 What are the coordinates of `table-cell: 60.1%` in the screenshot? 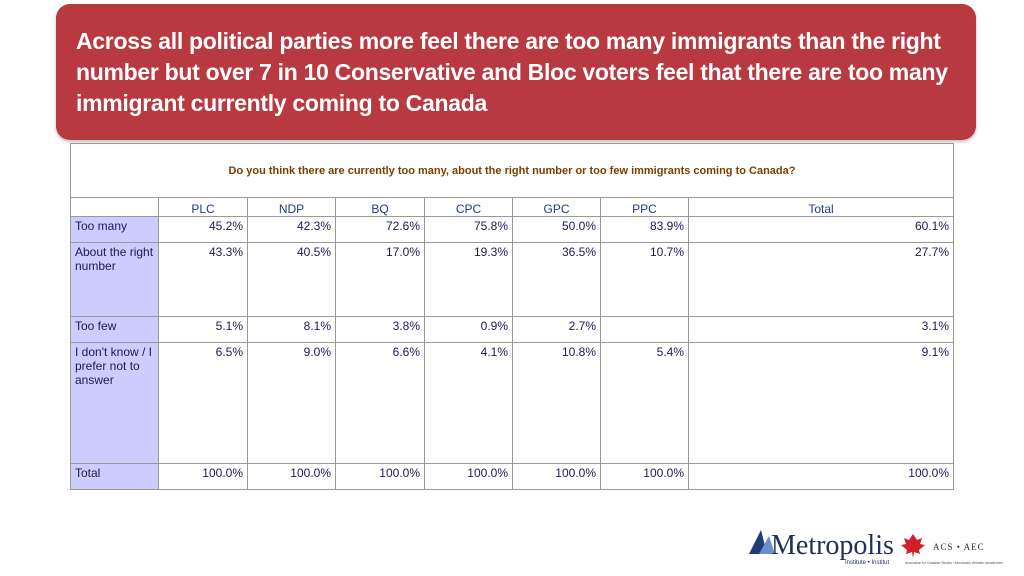 It's located at (821, 229).